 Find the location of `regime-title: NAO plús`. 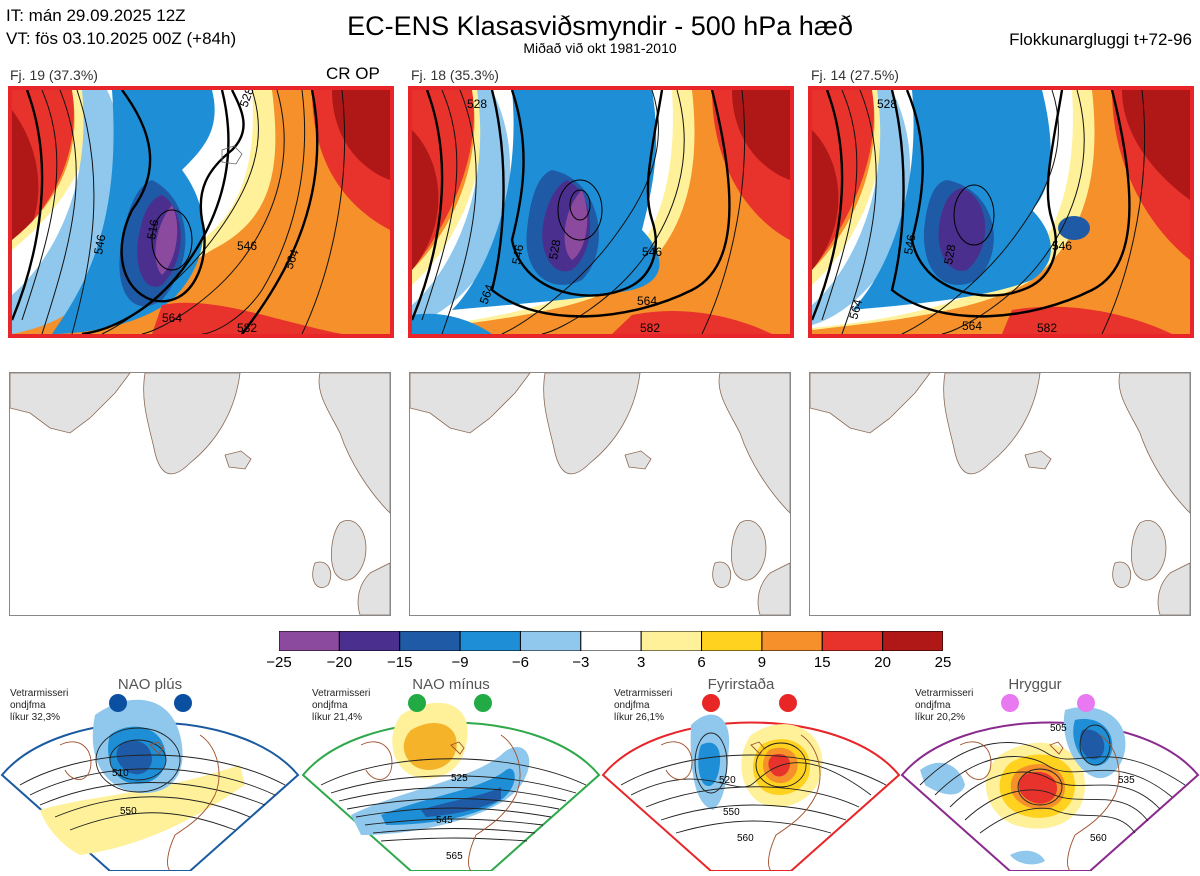

regime-title: NAO plús is located at coordinates (150, 684).